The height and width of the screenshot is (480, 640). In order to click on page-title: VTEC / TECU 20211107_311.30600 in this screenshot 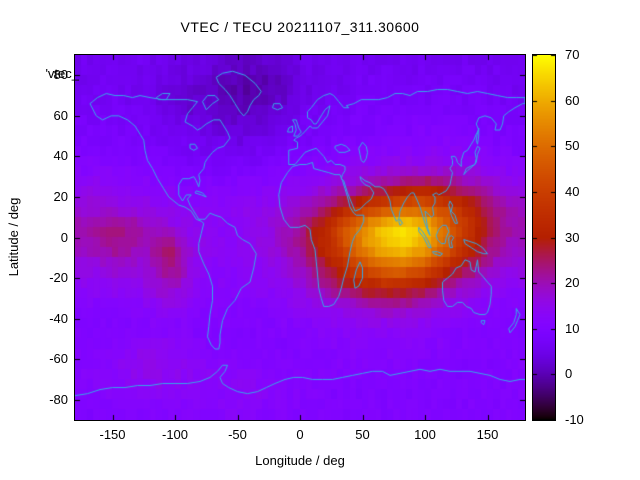, I will do `click(300, 27)`.